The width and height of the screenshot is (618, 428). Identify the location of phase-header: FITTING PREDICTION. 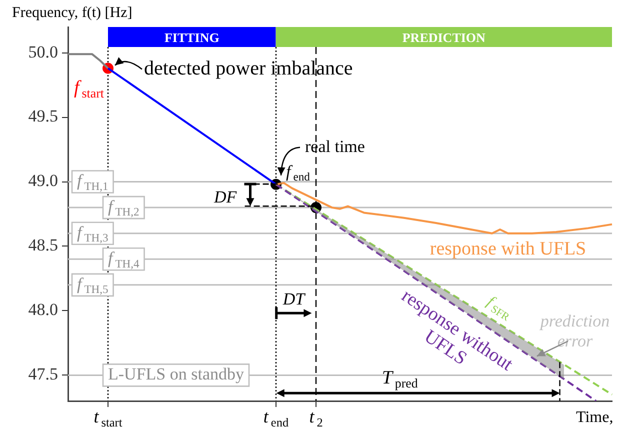
(360, 37).